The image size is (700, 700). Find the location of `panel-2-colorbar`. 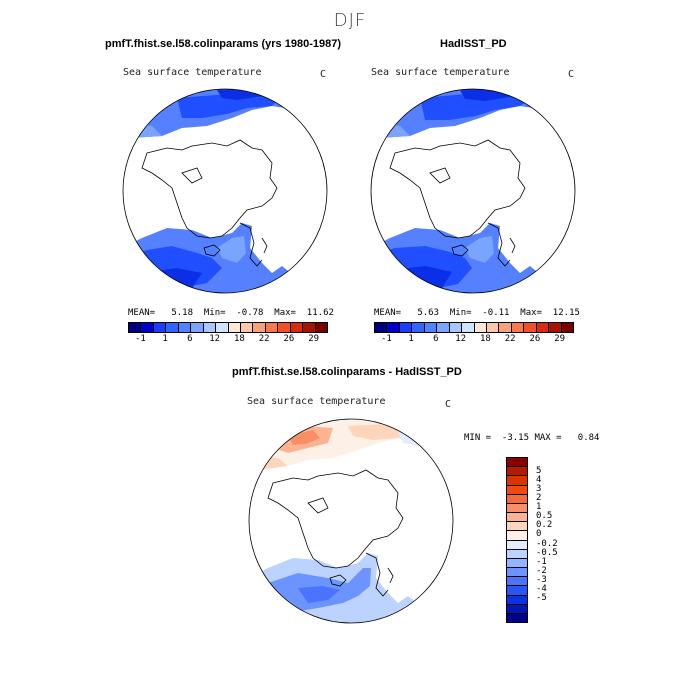

panel-2-colorbar is located at coordinates (474, 327).